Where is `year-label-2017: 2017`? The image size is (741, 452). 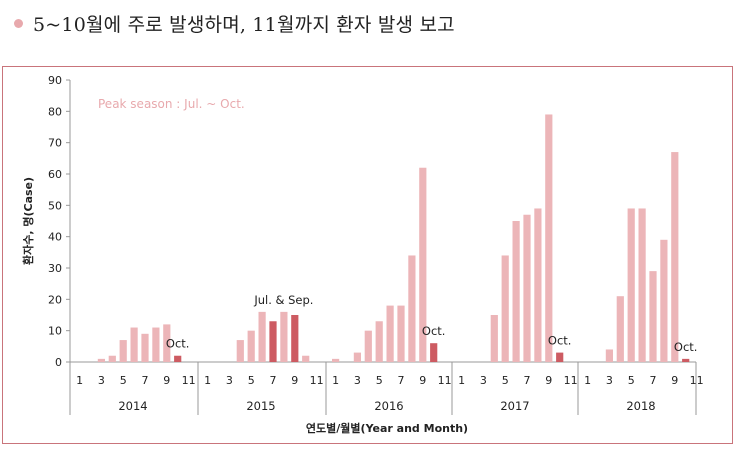
year-label-2017: 2017 is located at coordinates (514, 406).